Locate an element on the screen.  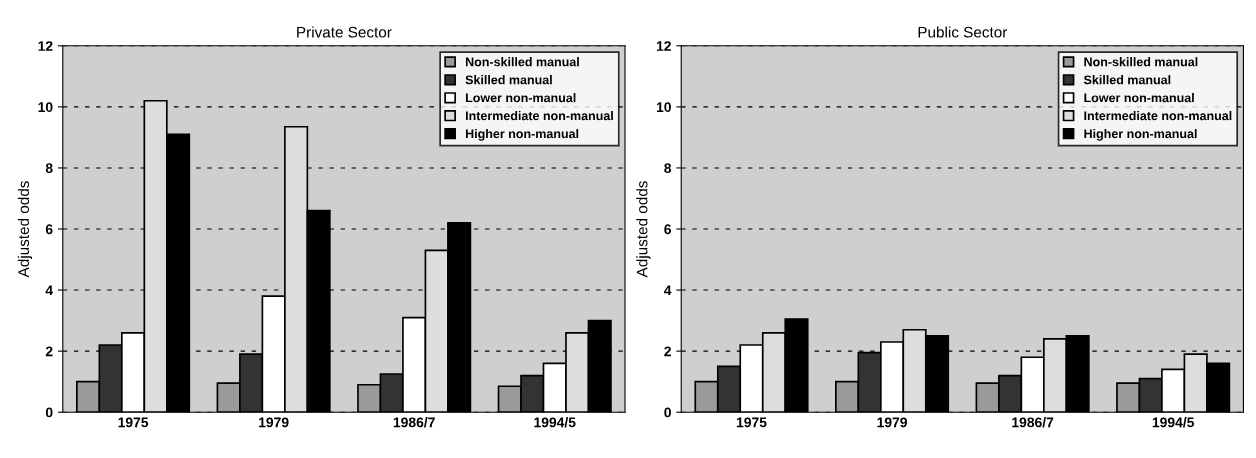
chart-title: Public Sector is located at coordinates (963, 32).